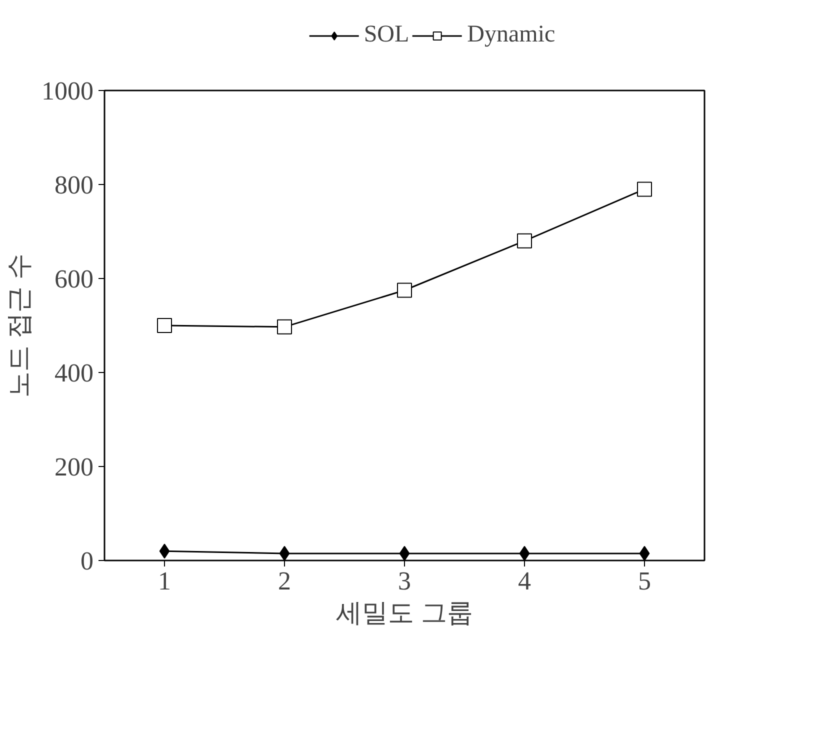  I want to click on x-tick-label: 1, so click(164, 581).